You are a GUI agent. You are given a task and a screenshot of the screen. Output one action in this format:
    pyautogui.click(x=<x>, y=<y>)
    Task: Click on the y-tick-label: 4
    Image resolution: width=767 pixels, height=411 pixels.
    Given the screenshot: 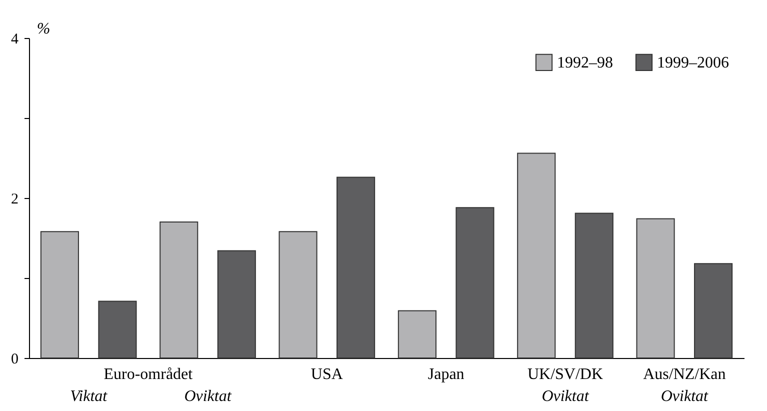 What is the action you would take?
    pyautogui.click(x=15, y=40)
    